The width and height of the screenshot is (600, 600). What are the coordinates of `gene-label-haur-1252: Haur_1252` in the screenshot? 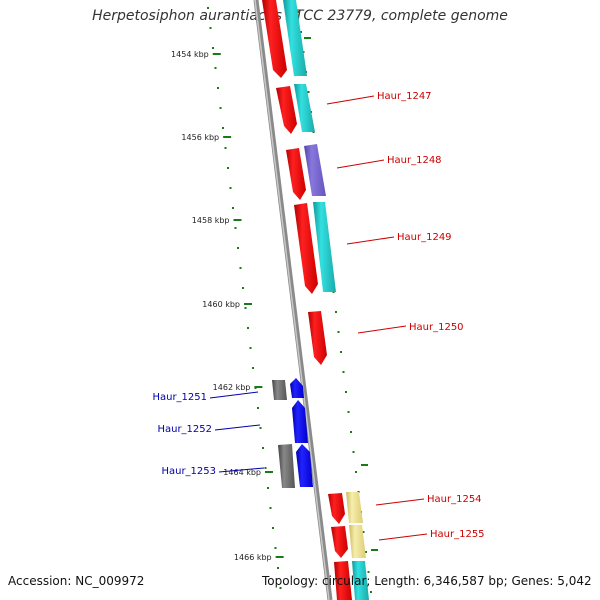 It's located at (184, 429).